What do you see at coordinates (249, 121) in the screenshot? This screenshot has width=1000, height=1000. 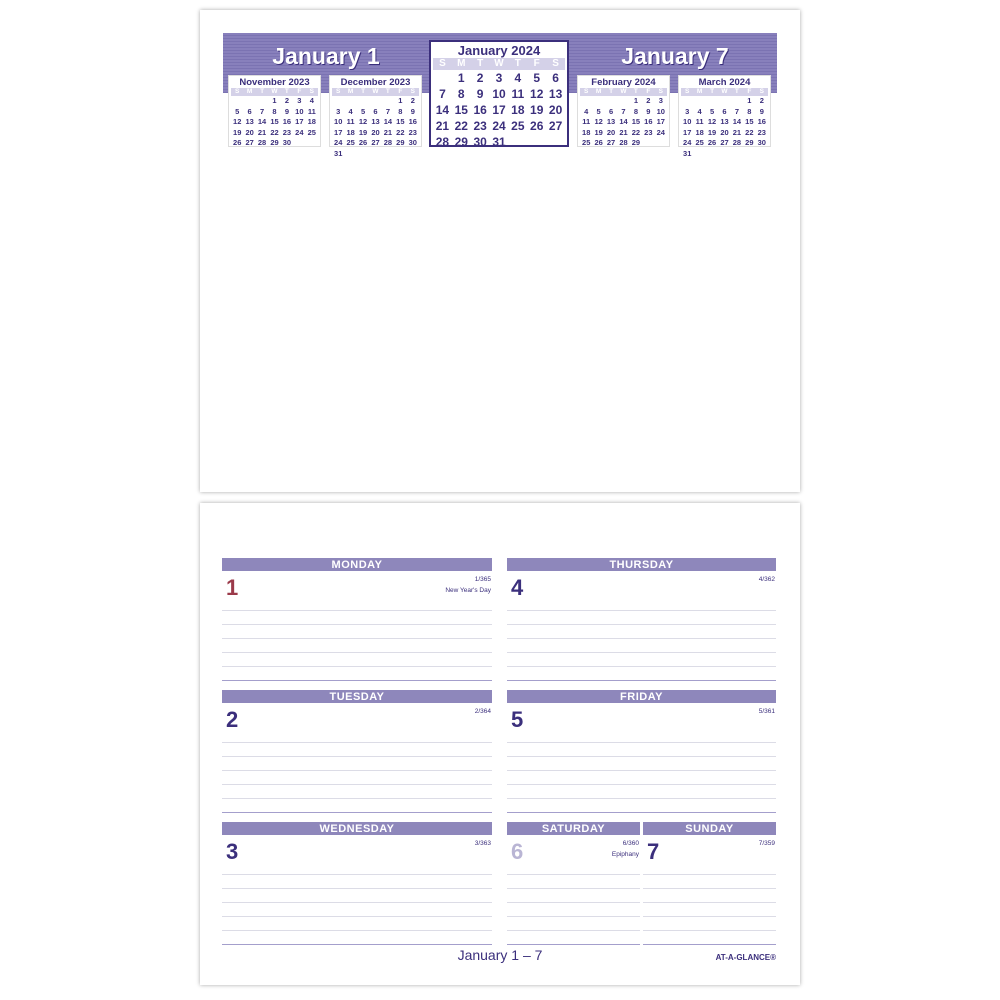 I see `calendar-day: 13` at bounding box center [249, 121].